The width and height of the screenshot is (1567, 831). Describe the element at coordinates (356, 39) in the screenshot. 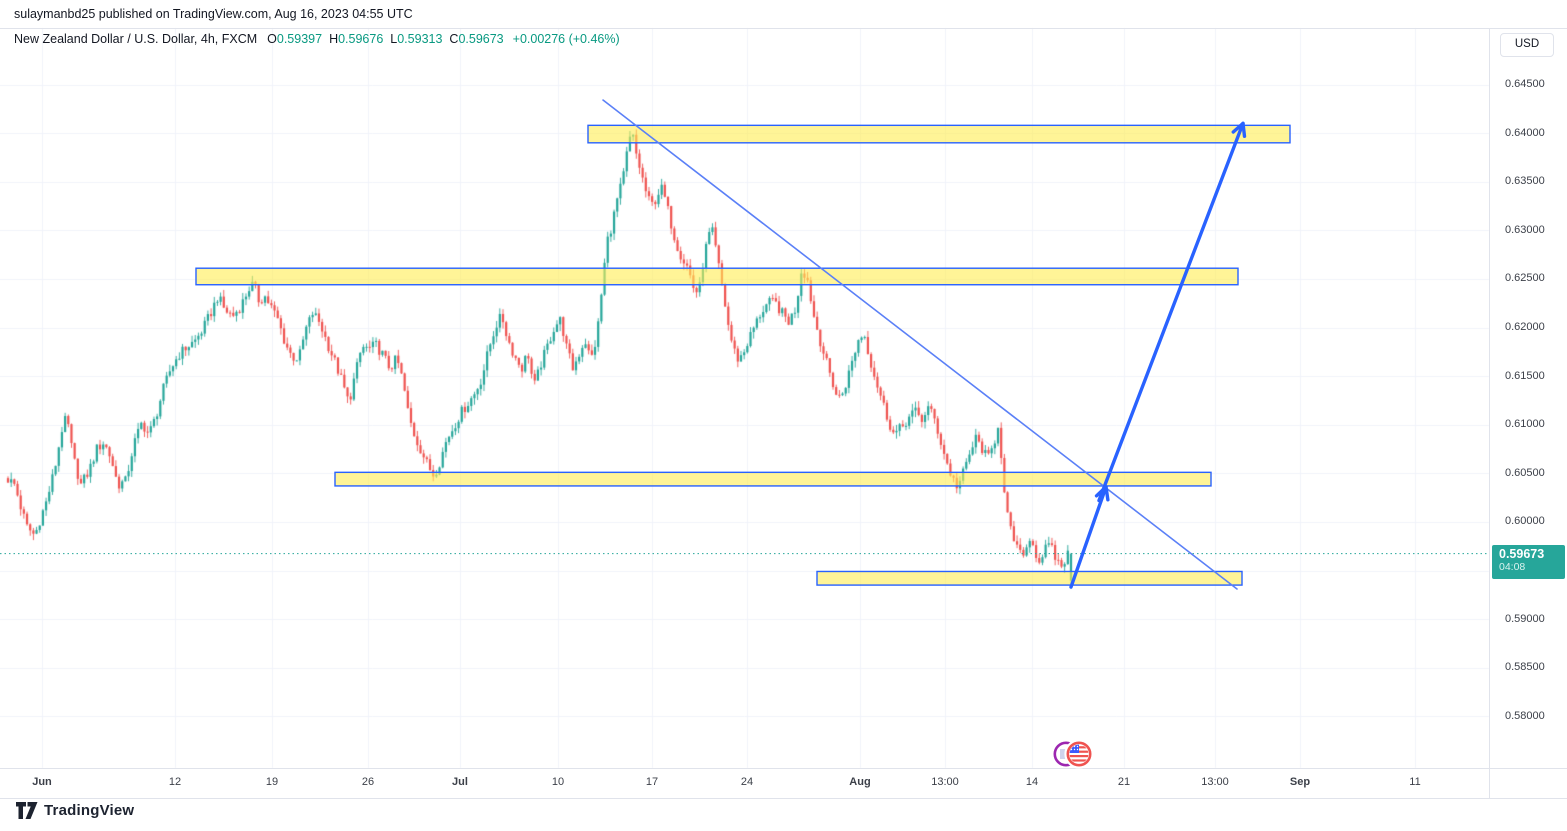

I see `ohlc-h: H0.59676` at that location.